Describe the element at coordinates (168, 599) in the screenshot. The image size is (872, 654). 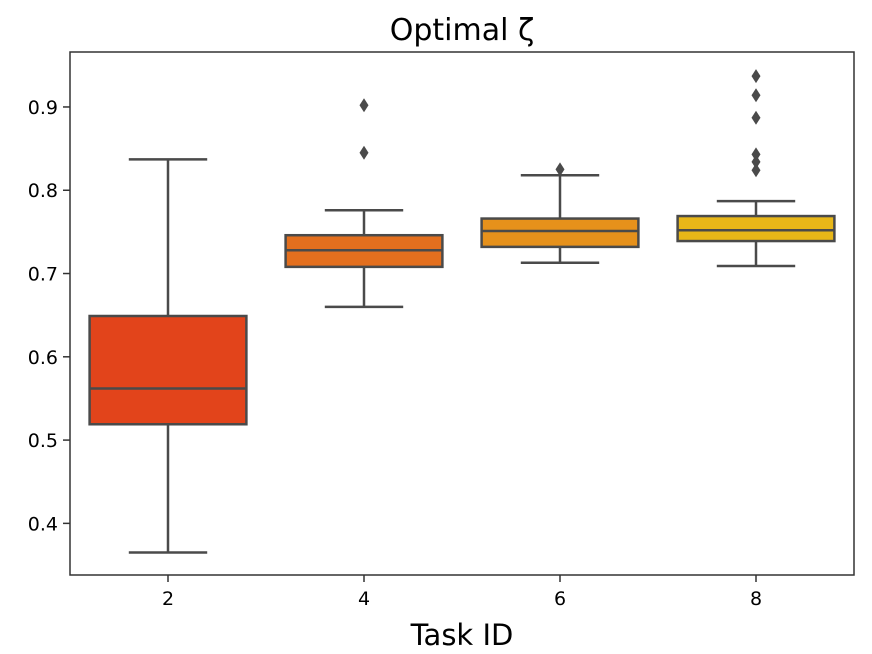
I see `x-tick-label: 2` at that location.